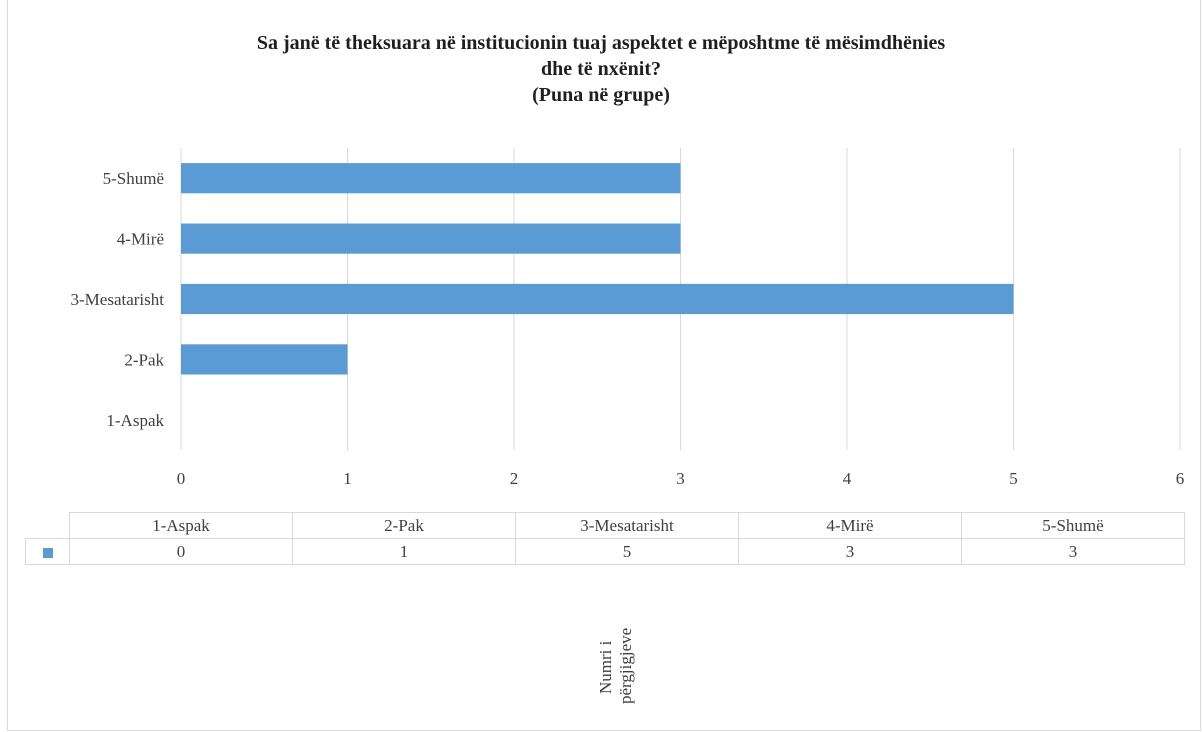 The width and height of the screenshot is (1202, 732). Describe the element at coordinates (1180, 478) in the screenshot. I see `x-tick-label: 6` at that location.